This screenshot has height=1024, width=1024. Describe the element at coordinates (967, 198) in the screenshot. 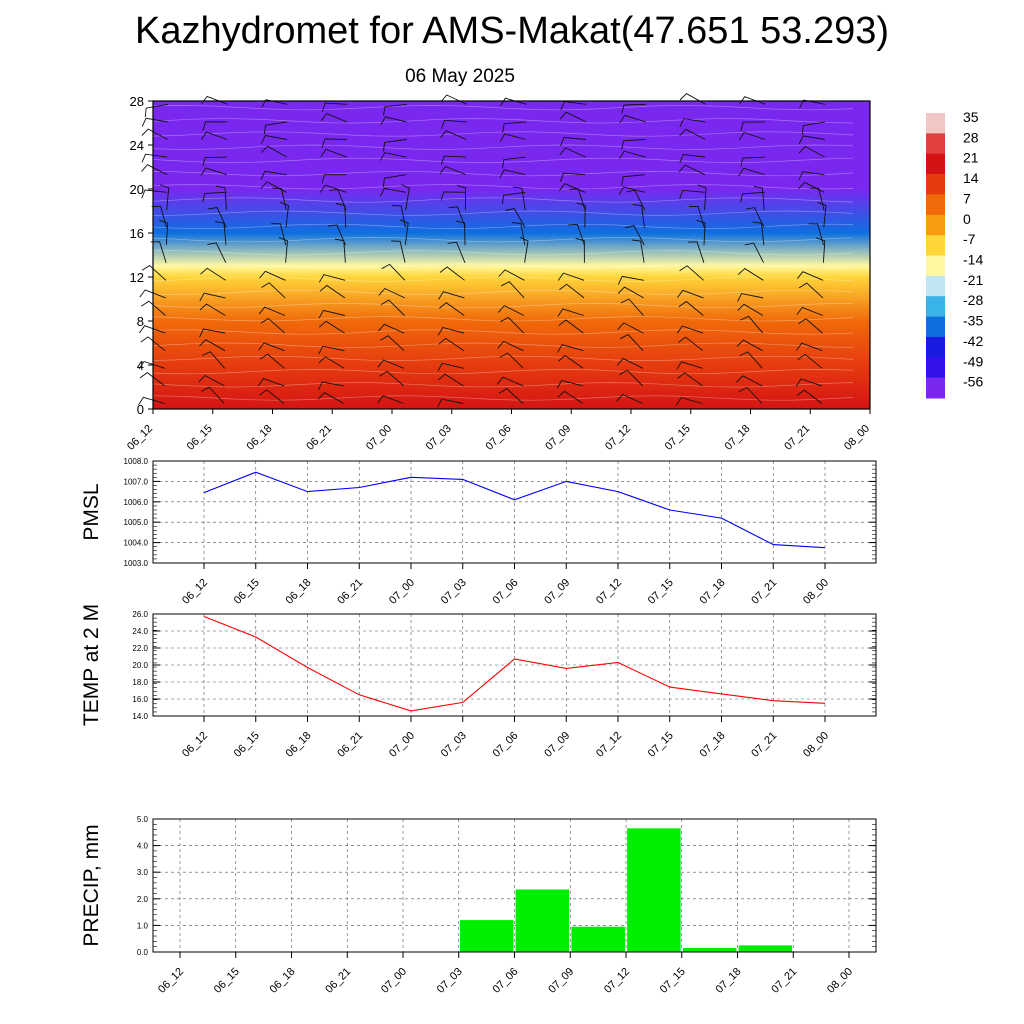

I see `colorbar-label: 7` at that location.